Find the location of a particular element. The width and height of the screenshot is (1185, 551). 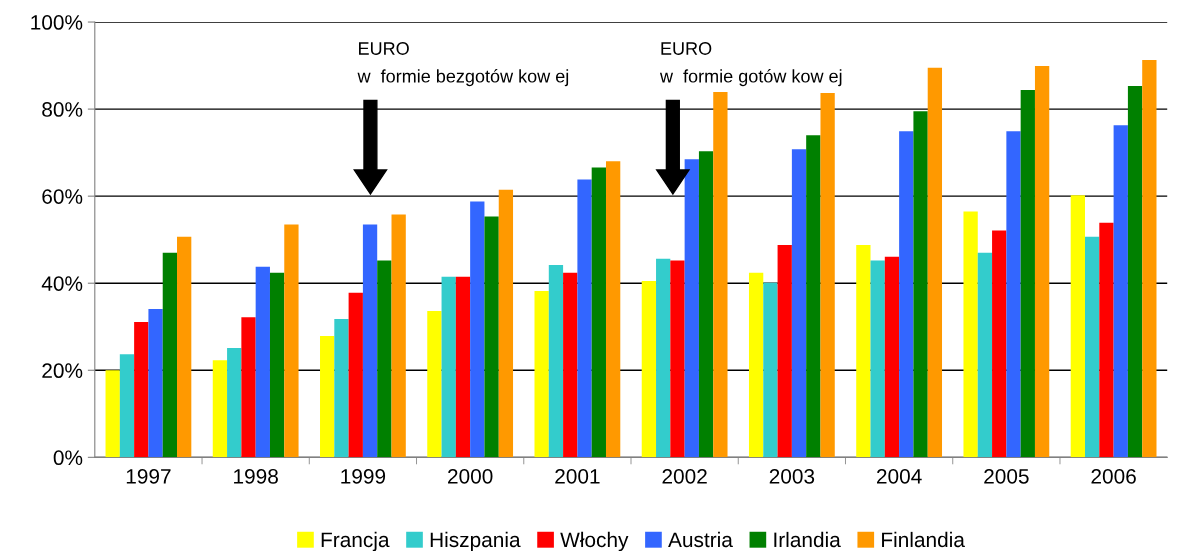

x-tick-label: 1997 is located at coordinates (148, 476).